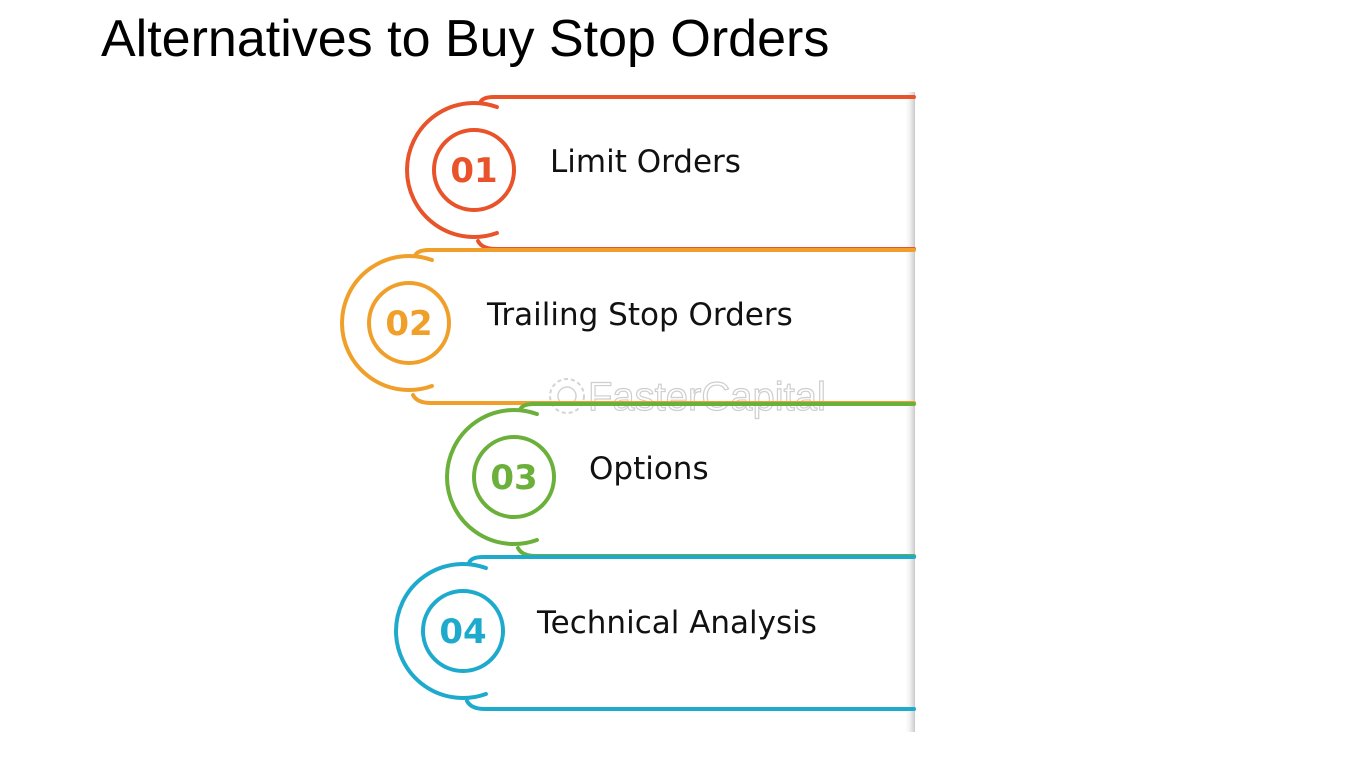 The width and height of the screenshot is (1359, 759). Describe the element at coordinates (645, 162) in the screenshot. I see `step-label: Limit Orders` at that location.